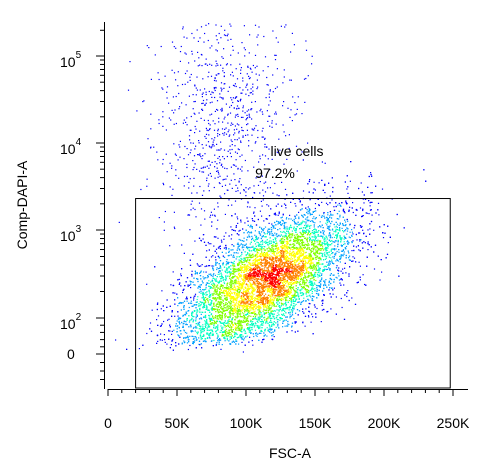 This screenshot has height=467, width=498. Describe the element at coordinates (22, 204) in the screenshot. I see `y-axis-label: Comp-DAPI-A` at that location.